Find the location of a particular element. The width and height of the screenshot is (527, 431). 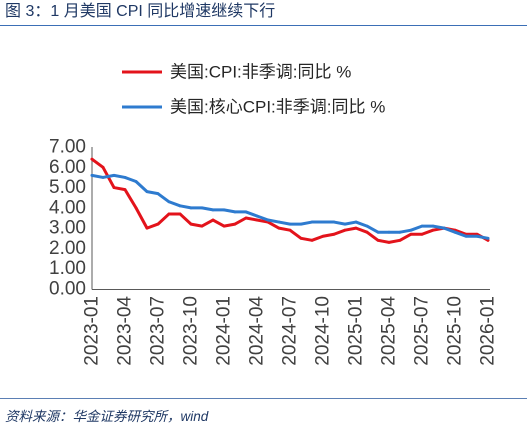

y-tick-label: 7.00 is located at coordinates (67, 147).